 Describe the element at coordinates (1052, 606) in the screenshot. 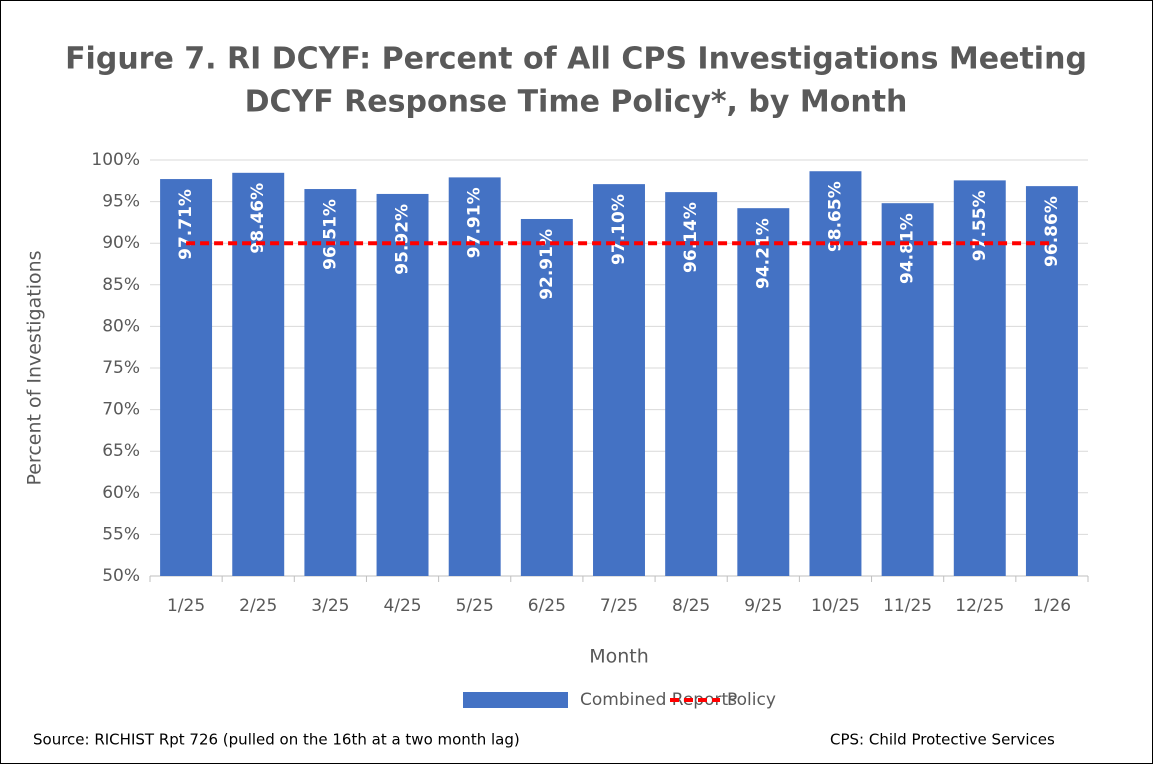

I see `x-tick-label: 1/26` at that location.